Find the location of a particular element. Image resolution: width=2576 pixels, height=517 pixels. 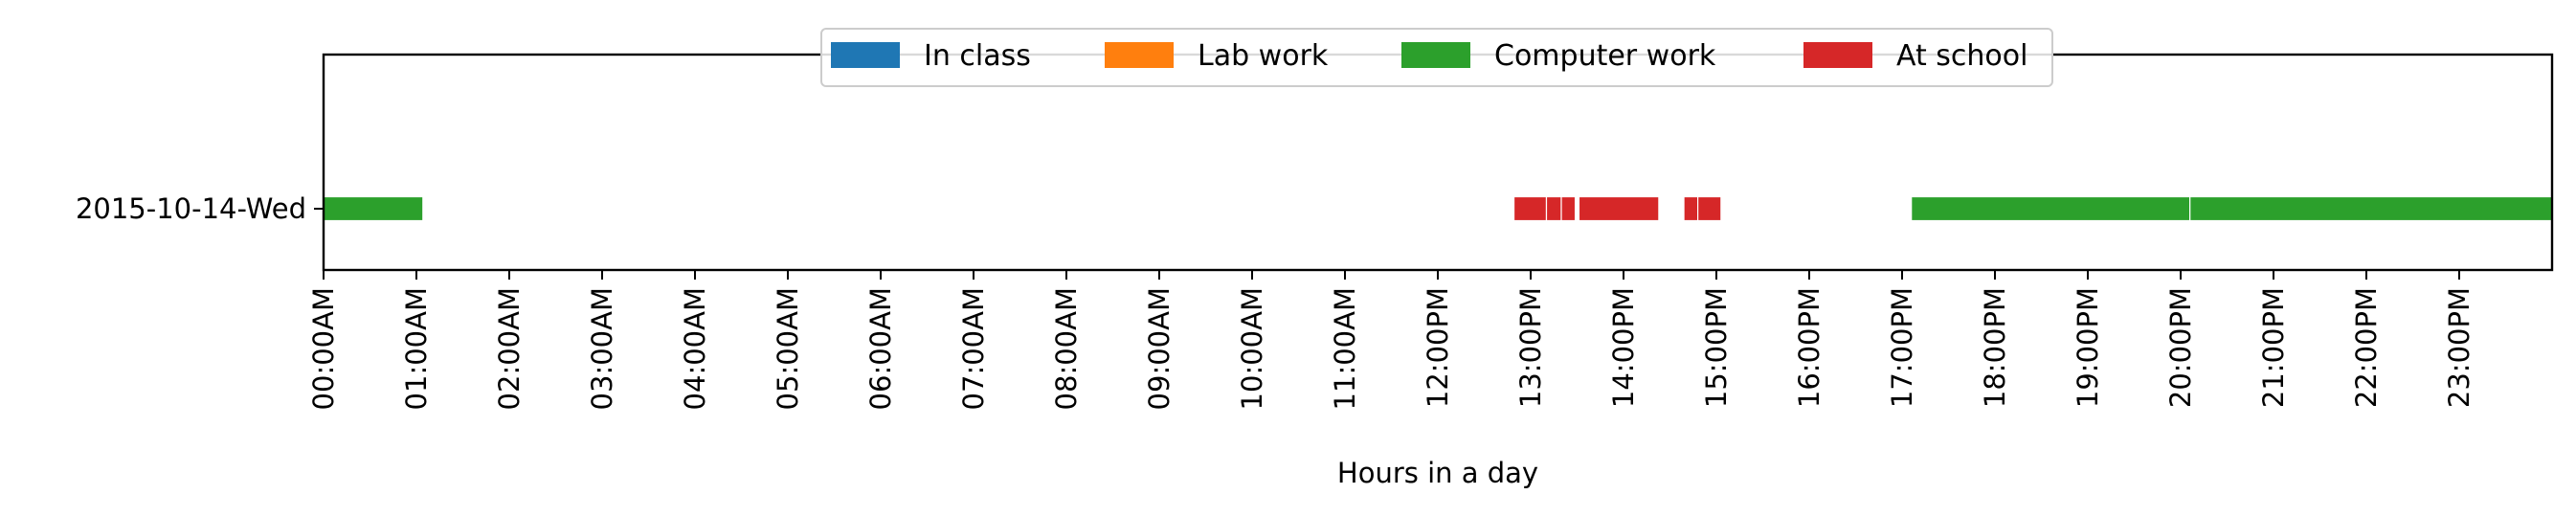

x-tick-label: 22:00PM is located at coordinates (2366, 347).